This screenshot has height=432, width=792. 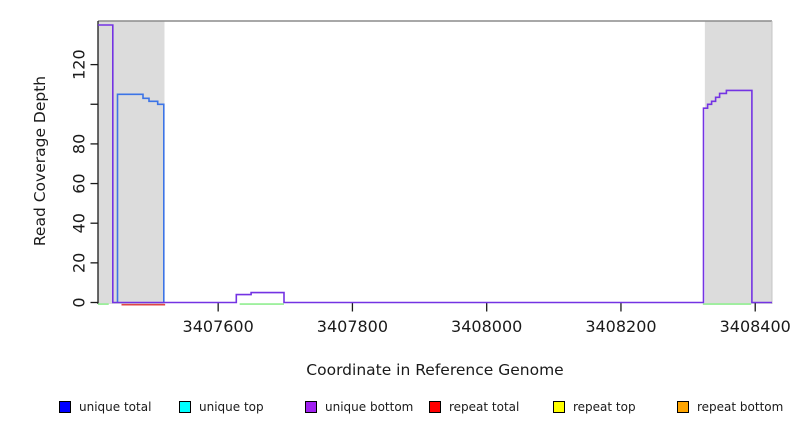 I want to click on left-gray-band, so click(x=131, y=162).